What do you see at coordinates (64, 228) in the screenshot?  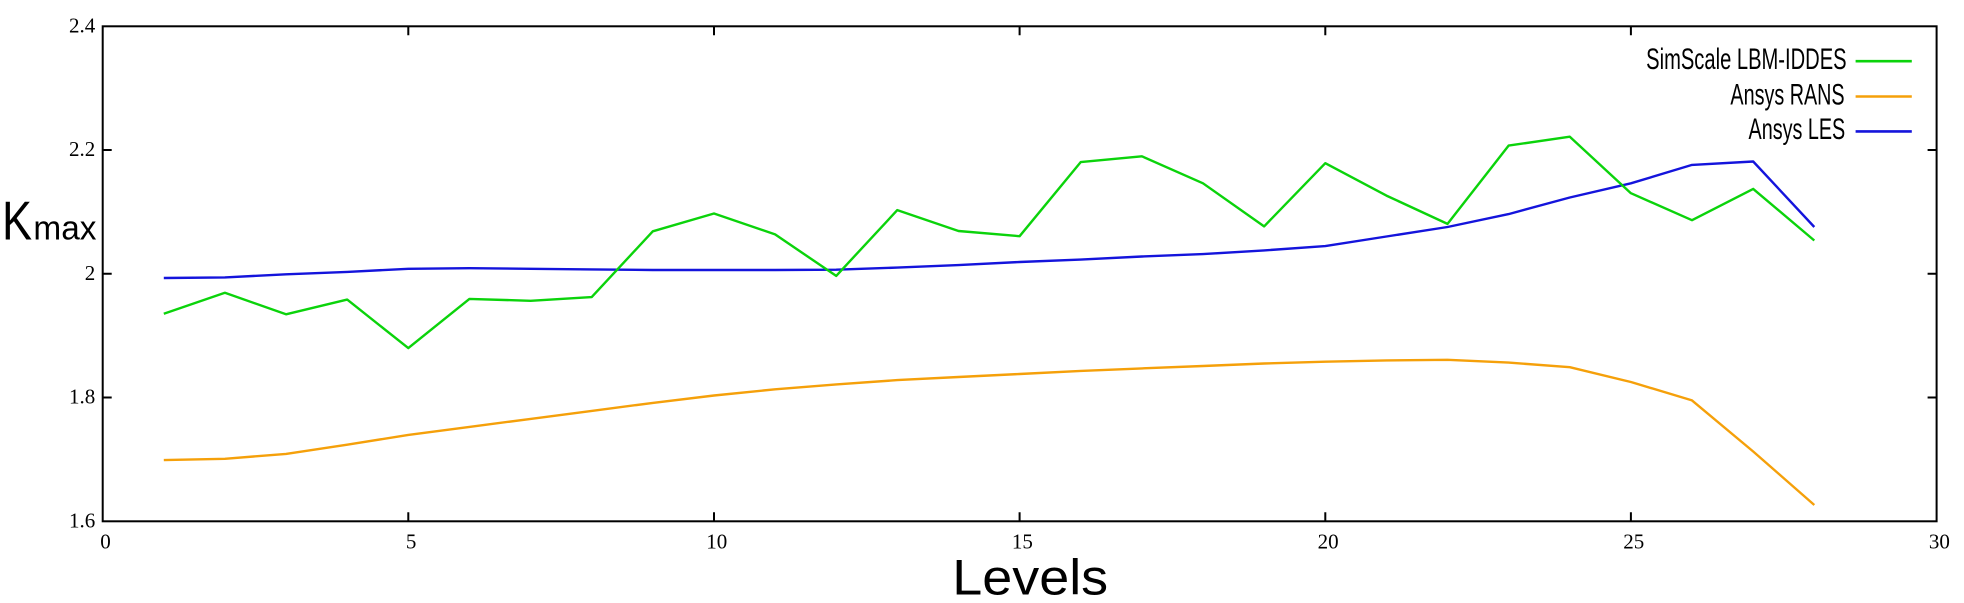 I see `svg-text: max` at bounding box center [64, 228].